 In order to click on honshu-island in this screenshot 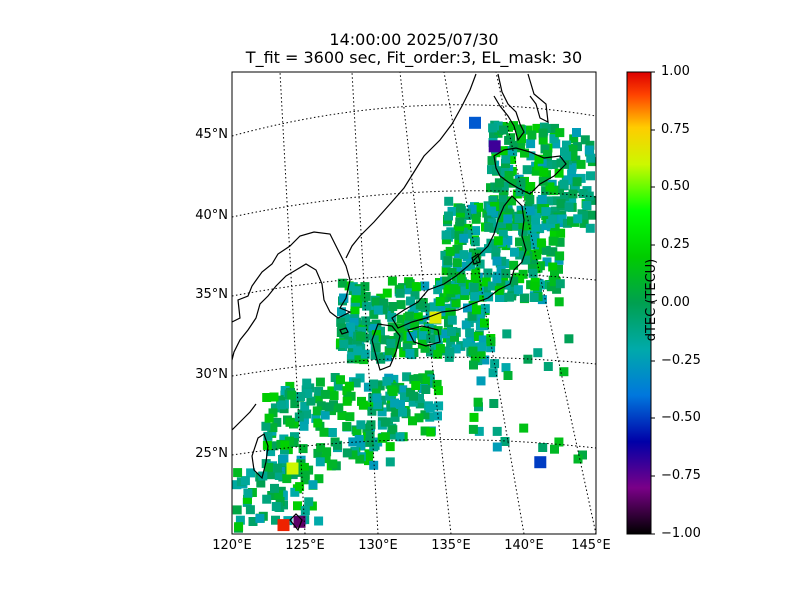, I will do `click(459, 262)`.